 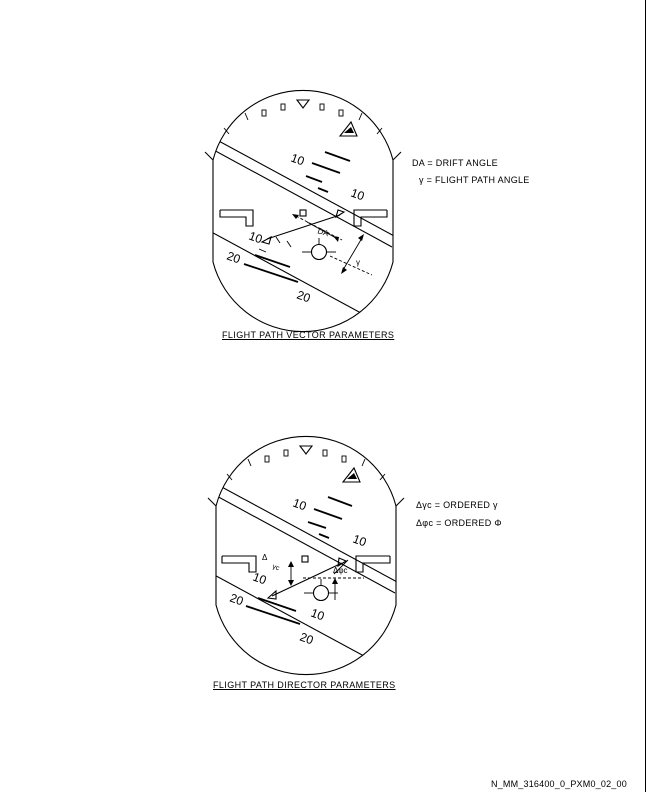 I want to click on legend-symbol: DA, so click(x=418, y=163).